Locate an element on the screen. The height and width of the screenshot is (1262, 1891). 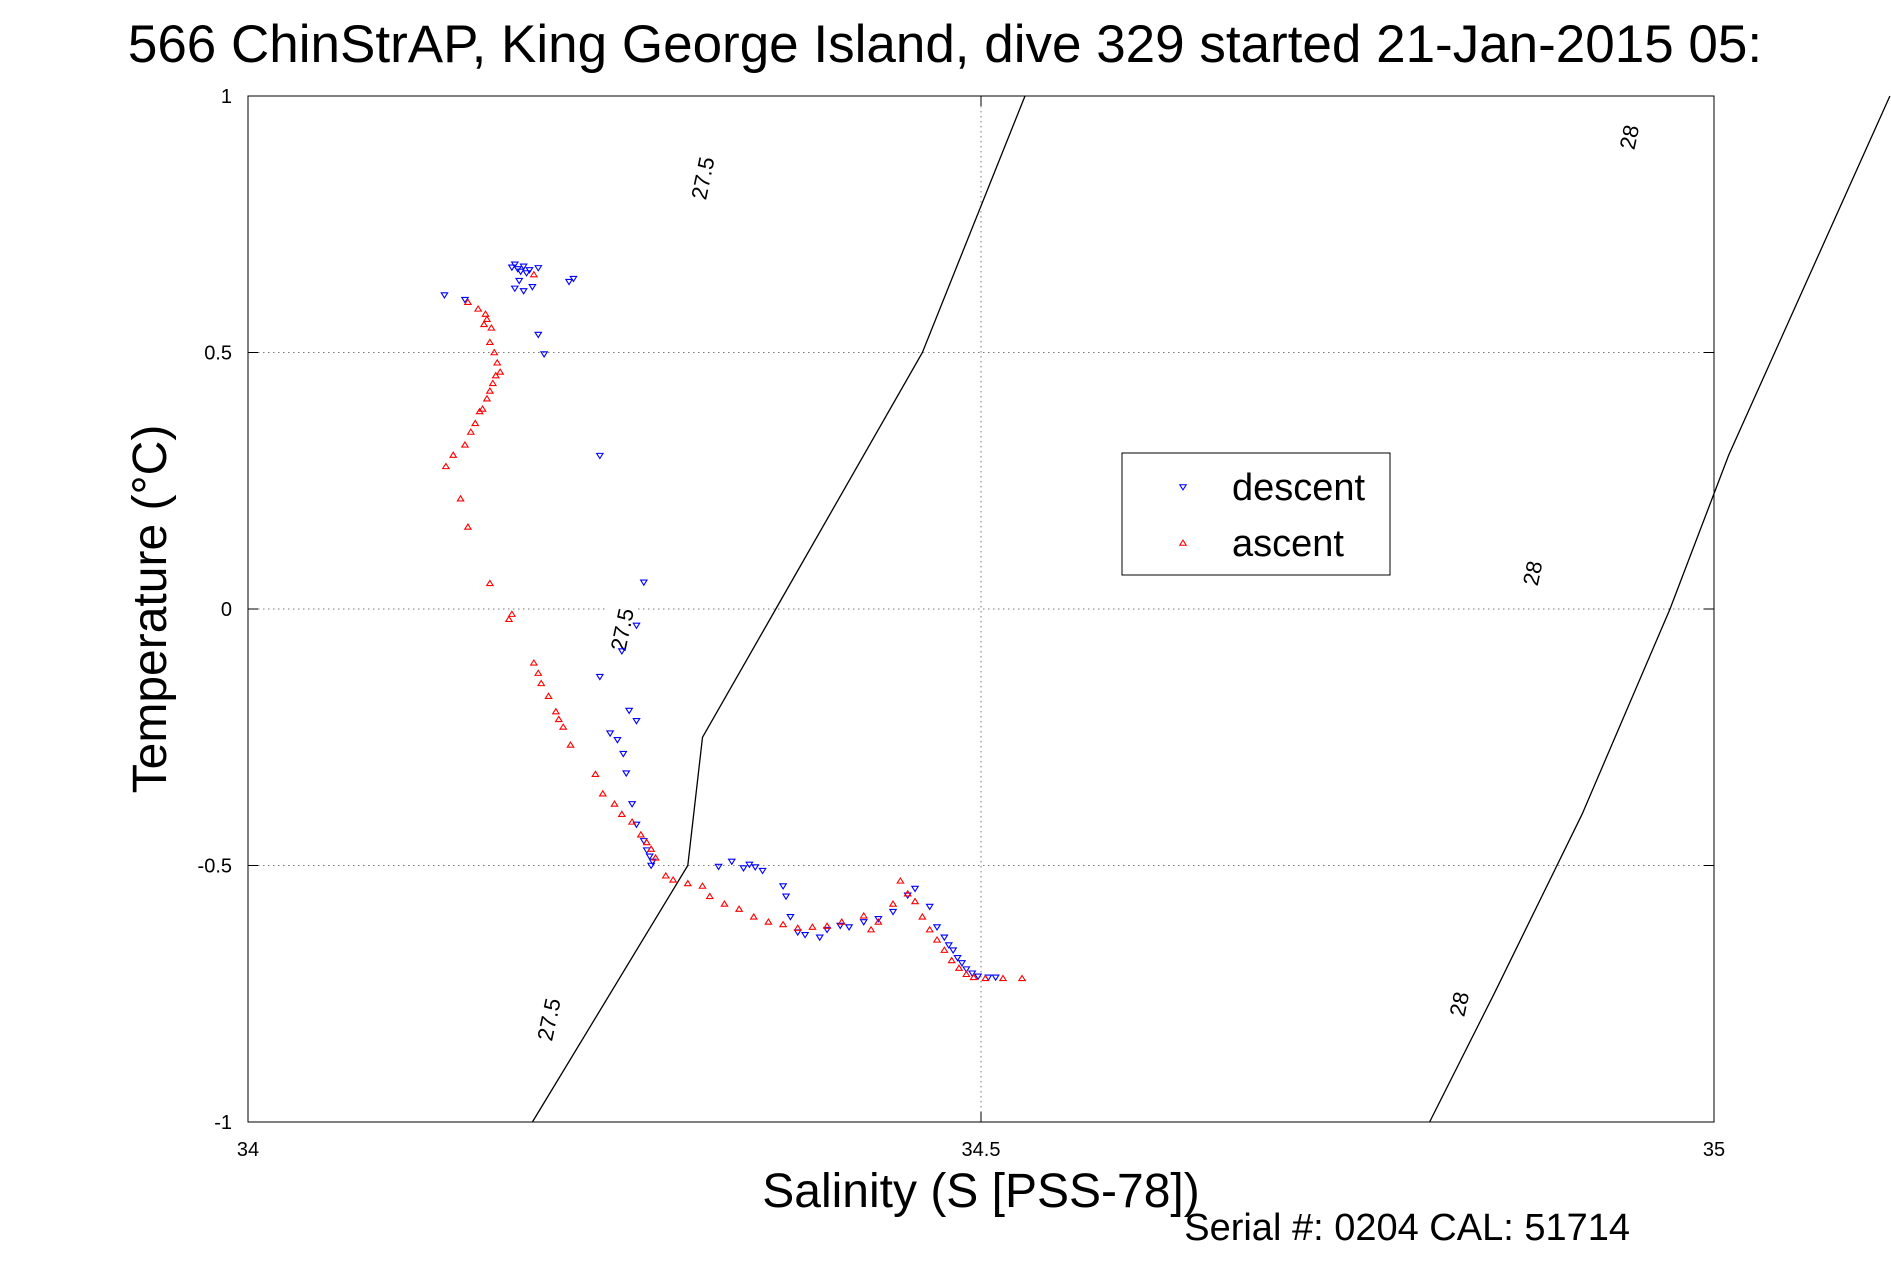
legend-label-ascent: ascent is located at coordinates (1288, 544).